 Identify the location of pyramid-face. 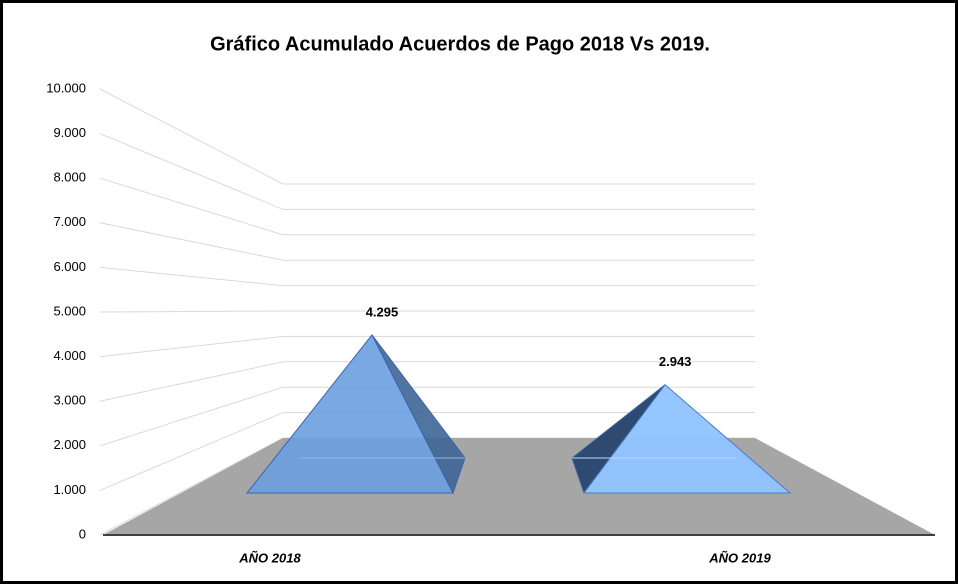
(687, 438).